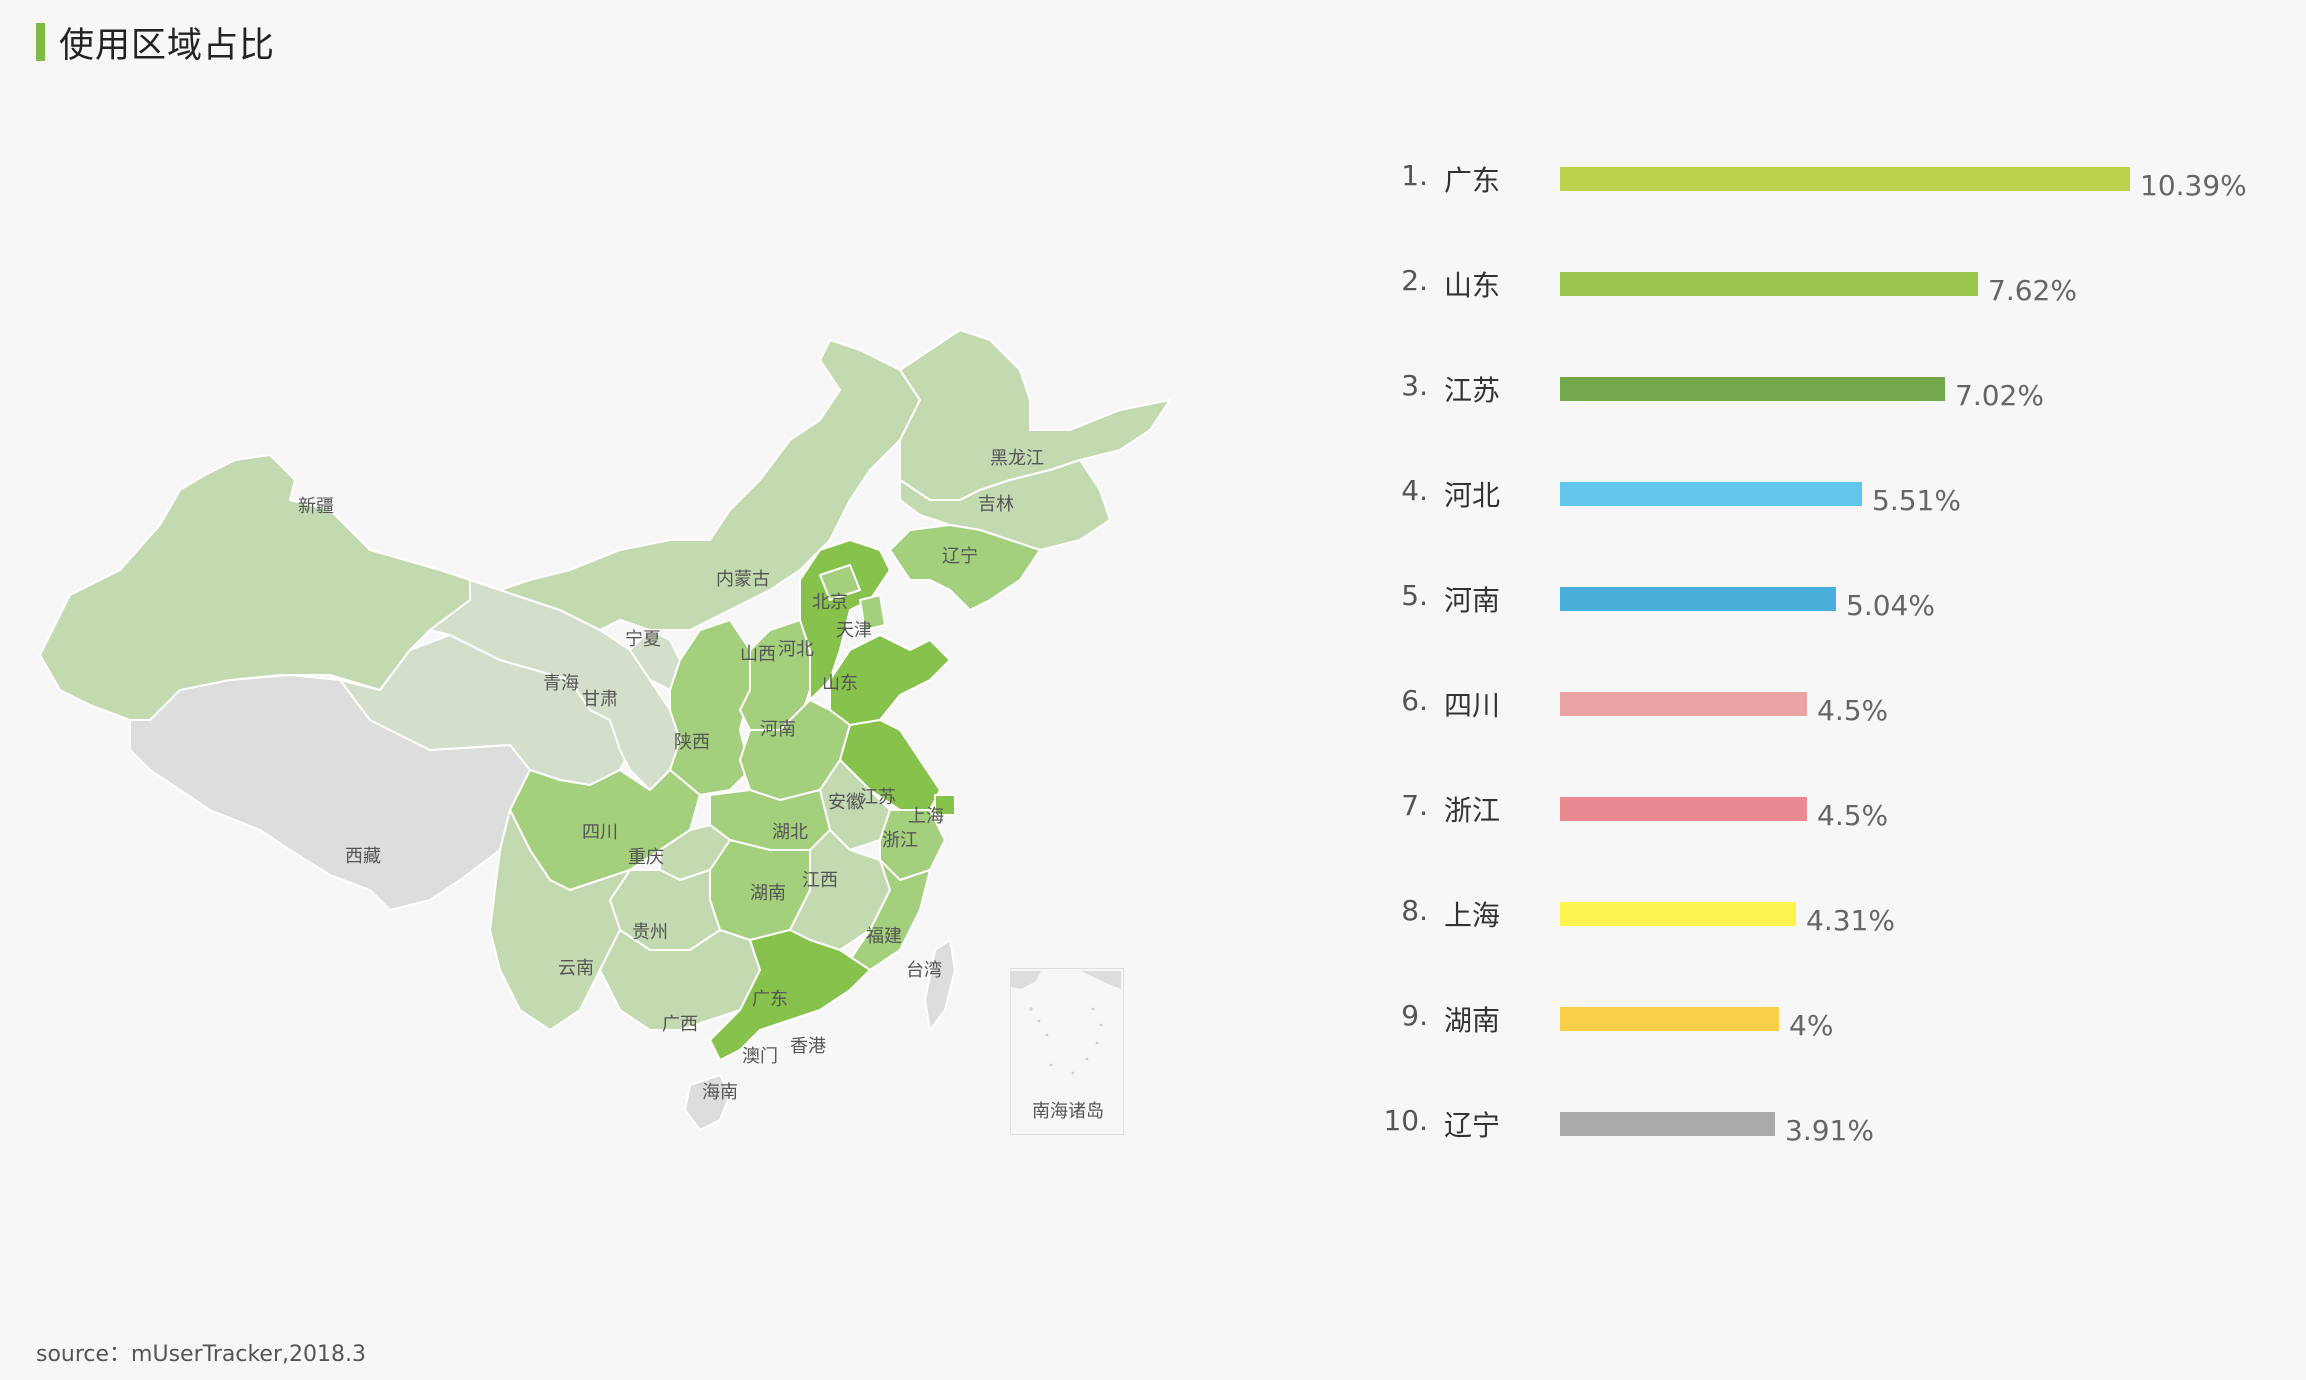 This screenshot has height=1380, width=2306. What do you see at coordinates (846, 802) in the screenshot?
I see `label-anhui: 安徽` at bounding box center [846, 802].